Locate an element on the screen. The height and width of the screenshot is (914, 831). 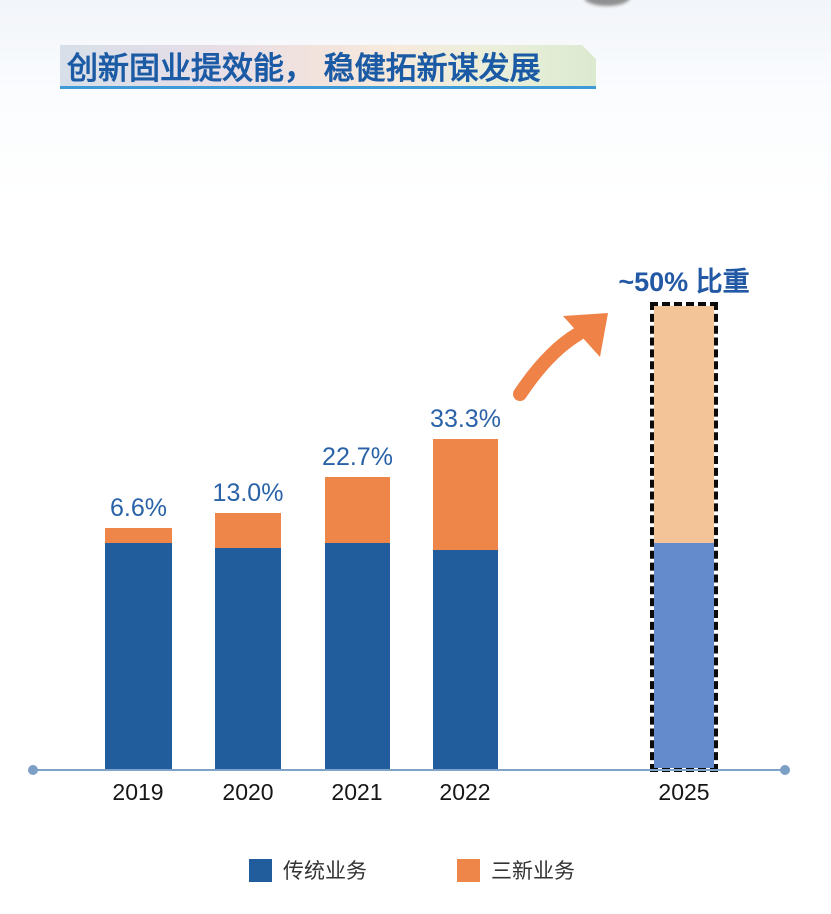
partial-logo-smudge is located at coordinates (607, 3).